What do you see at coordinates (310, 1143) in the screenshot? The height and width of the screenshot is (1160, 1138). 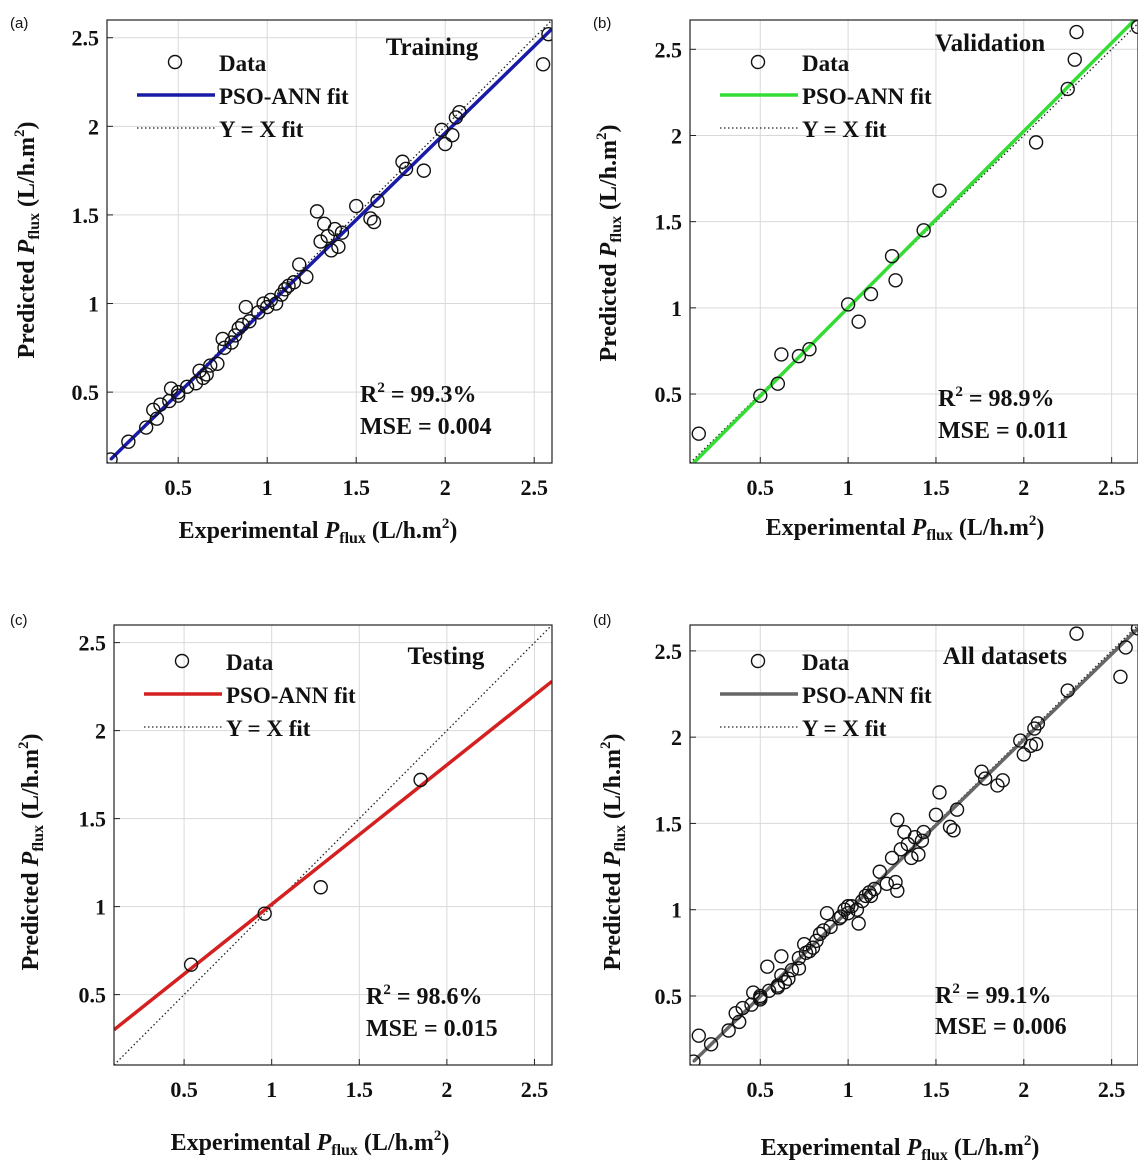 I see `x-axis-label: Experimental Pflux (L/h.m2)` at bounding box center [310, 1143].